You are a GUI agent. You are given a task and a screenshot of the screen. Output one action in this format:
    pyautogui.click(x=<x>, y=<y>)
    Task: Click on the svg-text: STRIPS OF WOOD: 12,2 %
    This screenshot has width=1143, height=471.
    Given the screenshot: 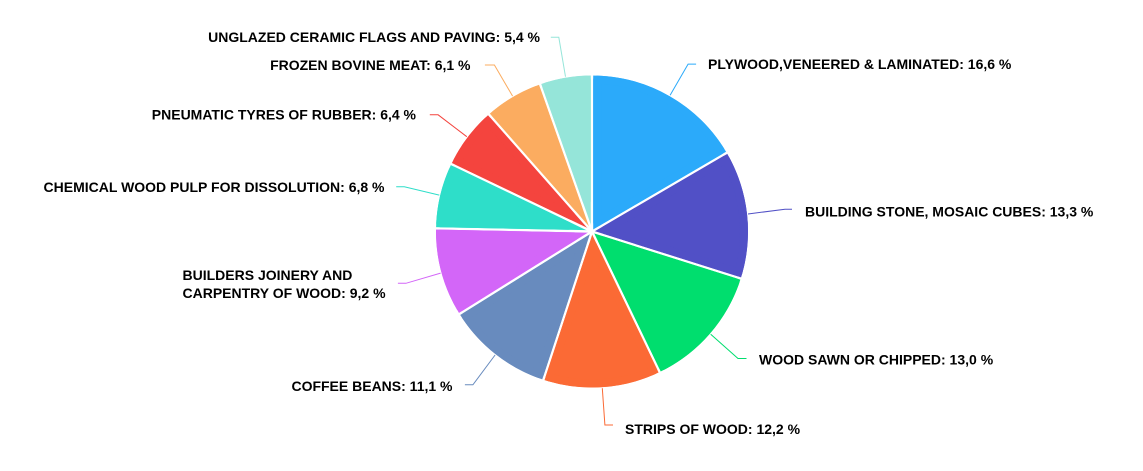 What is the action you would take?
    pyautogui.click(x=713, y=429)
    